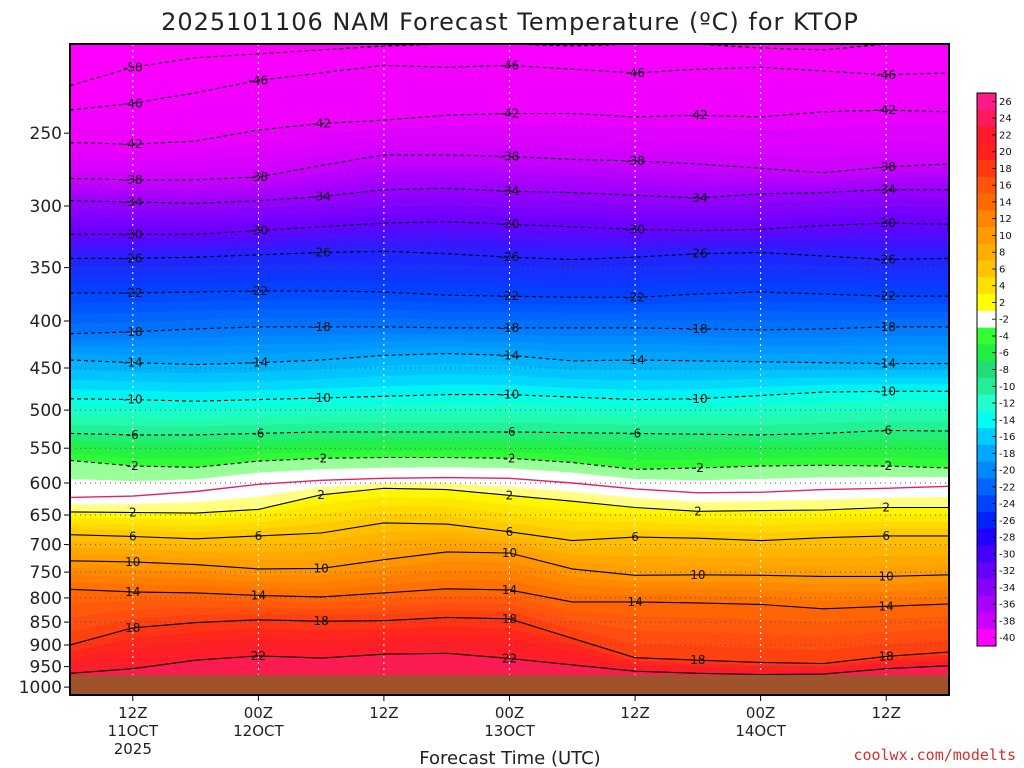 This screenshot has width=1024, height=768. Describe the element at coordinates (510, 257) in the screenshot. I see `isotherm-label: -26` at that location.